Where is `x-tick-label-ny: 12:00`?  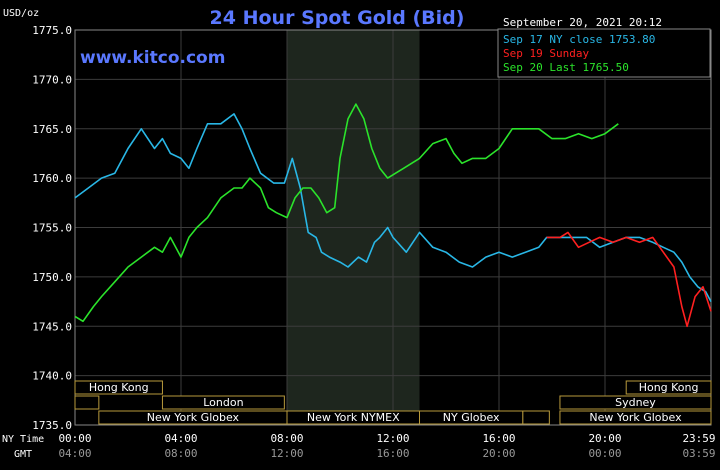 x-tick-label-ny: 12:00 is located at coordinates (392, 438).